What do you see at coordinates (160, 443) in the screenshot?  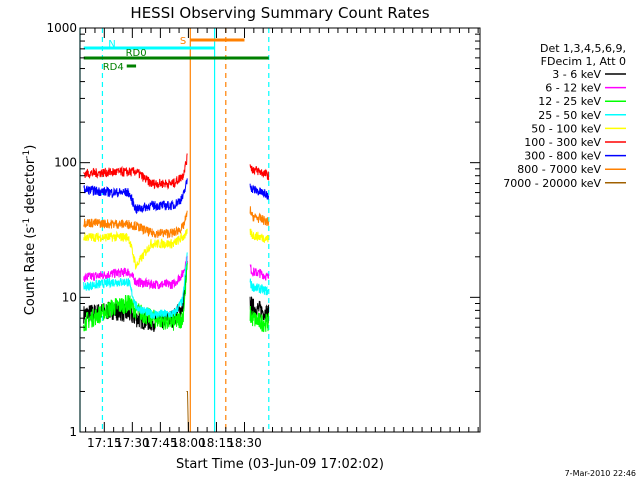 I see `x-tick-label: 17:45` at bounding box center [160, 443].